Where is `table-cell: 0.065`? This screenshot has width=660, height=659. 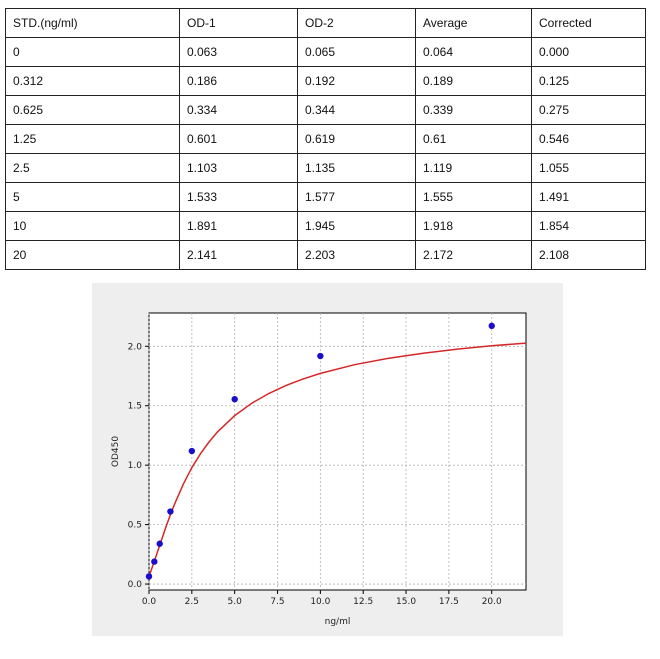 table-cell: 0.065 is located at coordinates (356, 52).